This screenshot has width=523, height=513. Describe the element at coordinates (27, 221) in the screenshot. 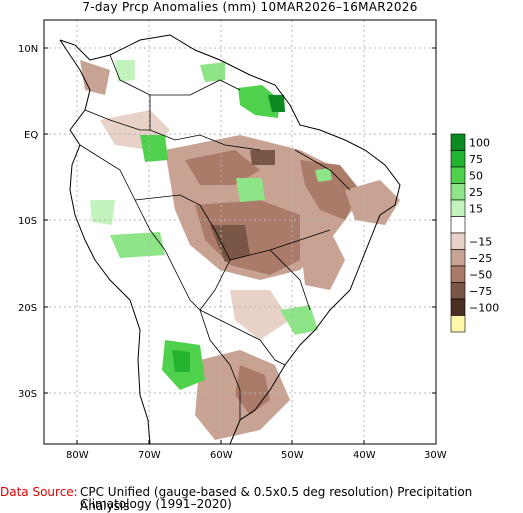

I see `lat-label-10s: 10S` at that location.